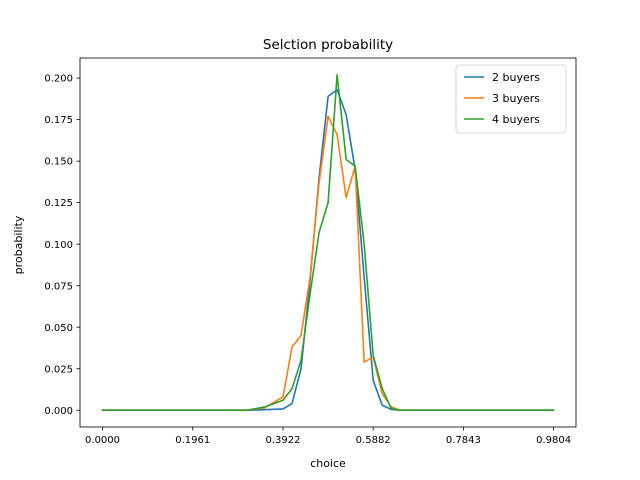  Describe the element at coordinates (516, 98) in the screenshot. I see `legend-label-2: 3 buyers` at that location.